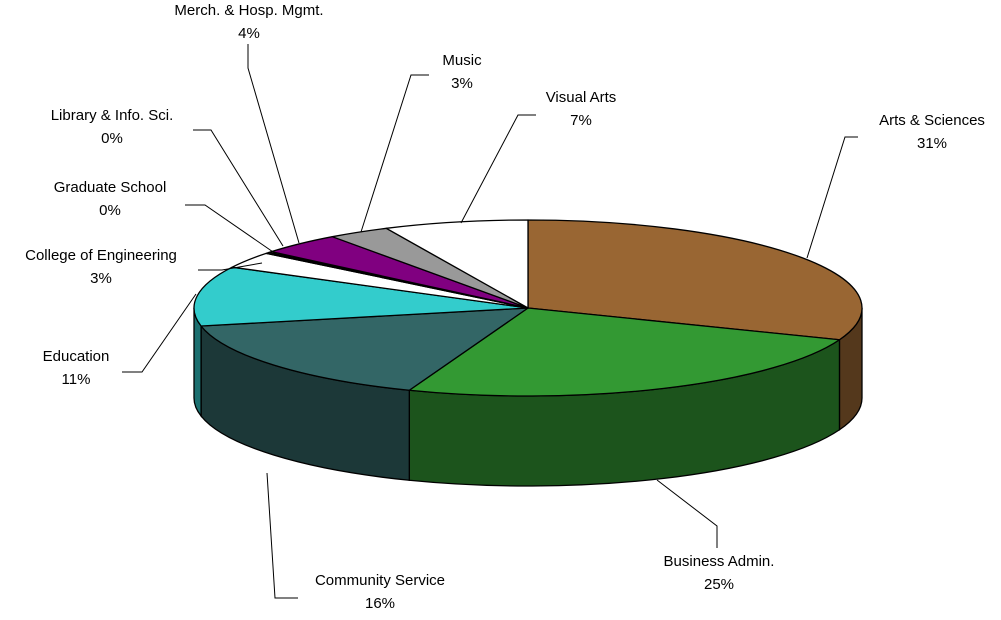 This screenshot has height=620, width=1001. What do you see at coordinates (687, 513) in the screenshot?
I see `leader-line-business-admin` at bounding box center [687, 513].